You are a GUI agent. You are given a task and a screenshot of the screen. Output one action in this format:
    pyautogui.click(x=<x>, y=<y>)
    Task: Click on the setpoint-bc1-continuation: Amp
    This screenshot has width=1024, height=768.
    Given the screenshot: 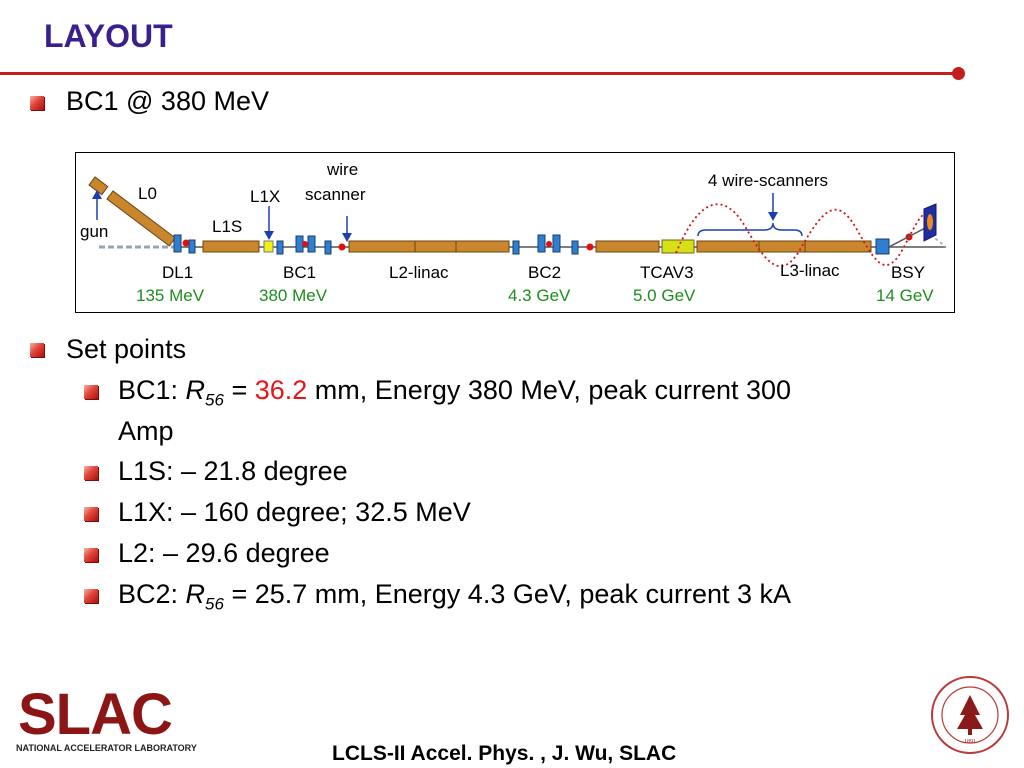 What is the action you would take?
    pyautogui.click(x=146, y=431)
    